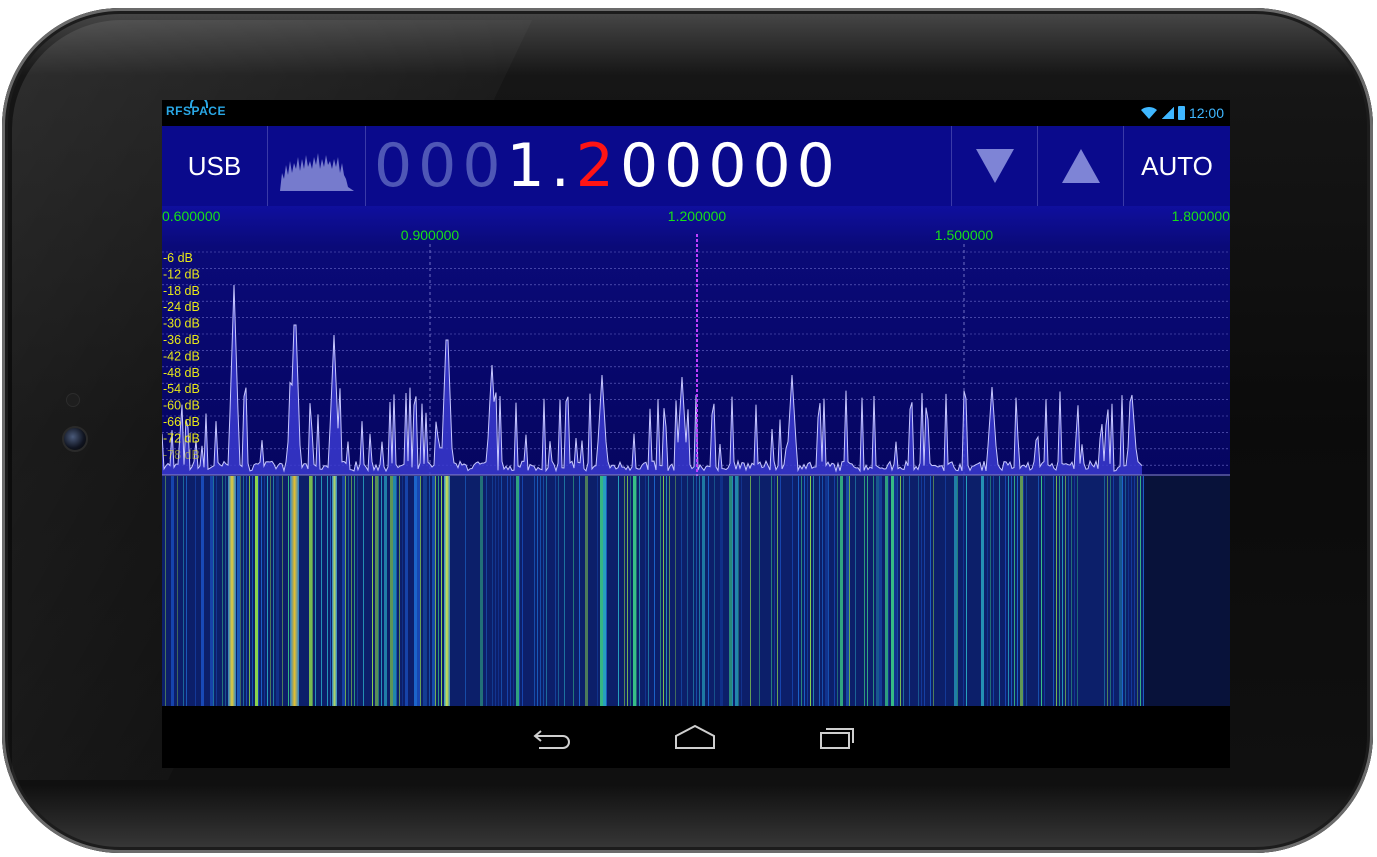 The height and width of the screenshot is (857, 1377). Describe the element at coordinates (553, 737) in the screenshot. I see `back-button` at that location.